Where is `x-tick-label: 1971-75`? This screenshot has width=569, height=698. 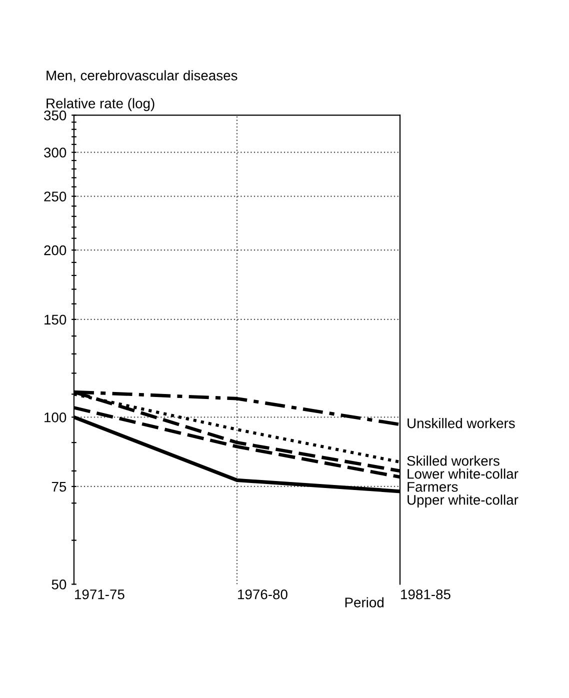 x-tick-label: 1971-75 is located at coordinates (99, 594).